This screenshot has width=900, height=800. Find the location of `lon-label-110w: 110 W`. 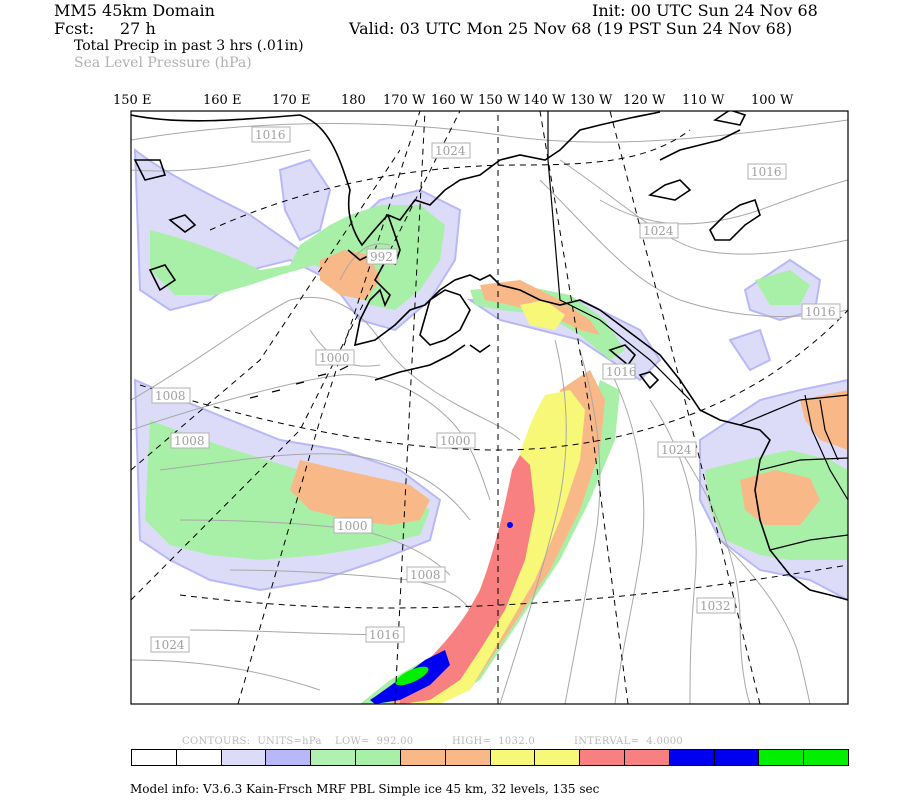

lon-label-110w: 110 W is located at coordinates (703, 100).